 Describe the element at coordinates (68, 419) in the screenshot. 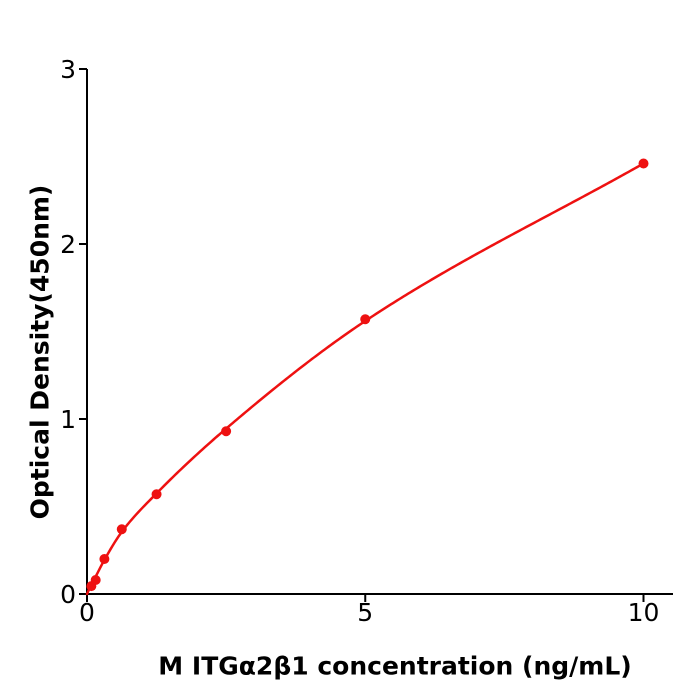

I see `y-tick-label: 1` at that location.